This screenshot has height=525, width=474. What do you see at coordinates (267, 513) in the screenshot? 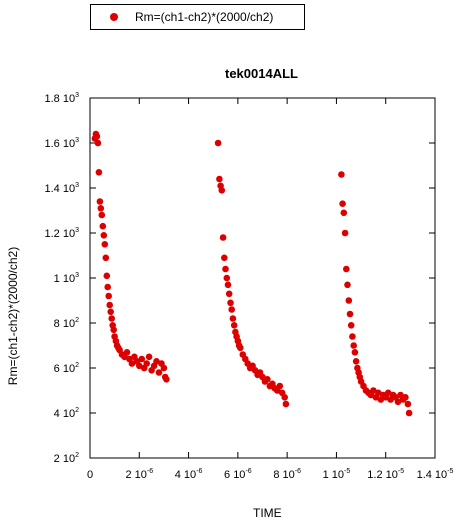
I see `x-axis-label: TIME` at bounding box center [267, 513].